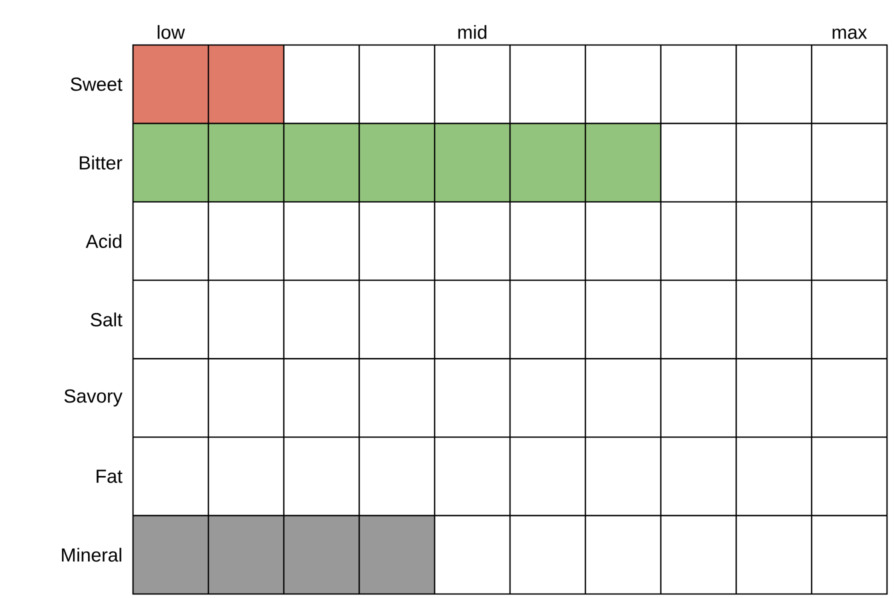 This screenshot has height=598, width=894. What do you see at coordinates (849, 33) in the screenshot?
I see `text: max` at bounding box center [849, 33].